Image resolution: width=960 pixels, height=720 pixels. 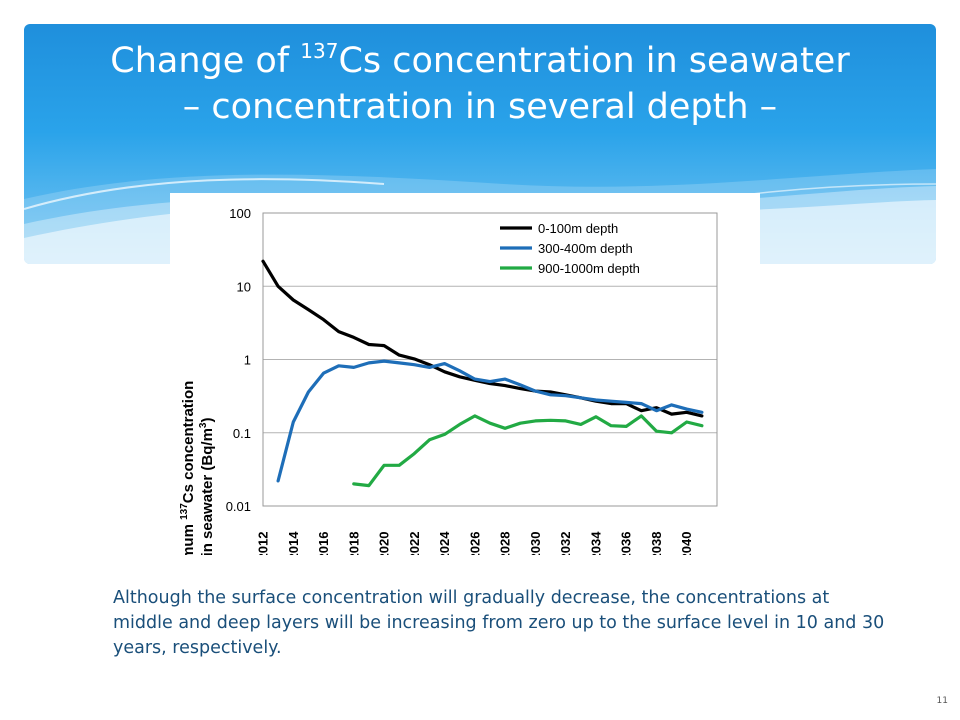 I want to click on data-series, so click(x=482, y=373).